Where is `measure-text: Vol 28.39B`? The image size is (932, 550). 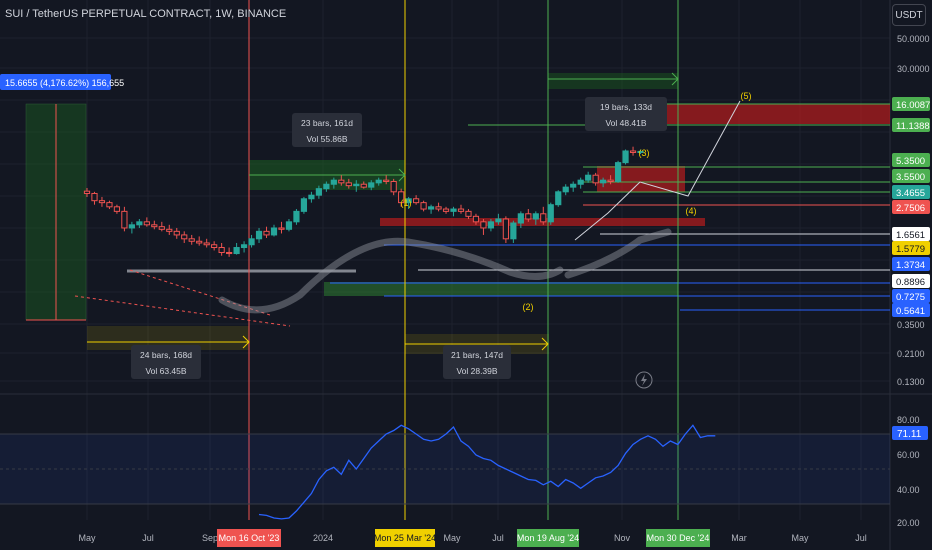
measure-text: Vol 28.39B is located at coordinates (476, 371).